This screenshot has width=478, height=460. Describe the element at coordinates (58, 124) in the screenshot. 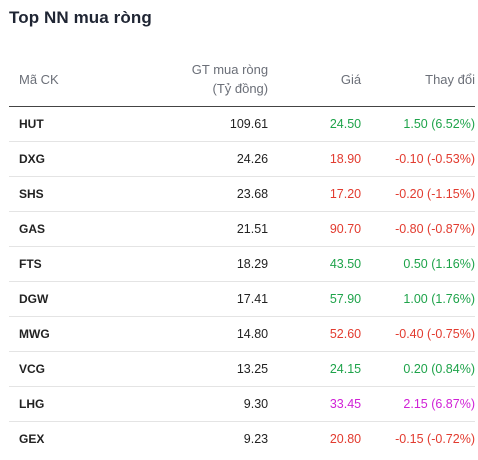

I see `stock-code: HUT` at that location.